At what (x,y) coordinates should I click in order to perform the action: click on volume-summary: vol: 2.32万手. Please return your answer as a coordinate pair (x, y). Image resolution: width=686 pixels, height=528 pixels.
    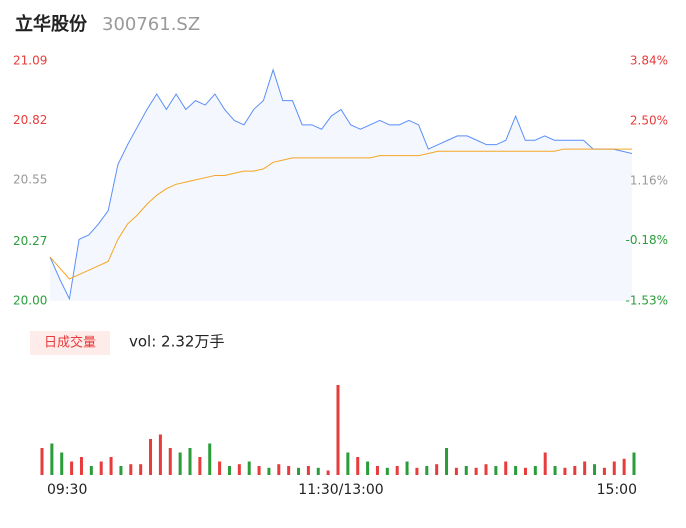
    Looking at the image, I should click on (176, 342).